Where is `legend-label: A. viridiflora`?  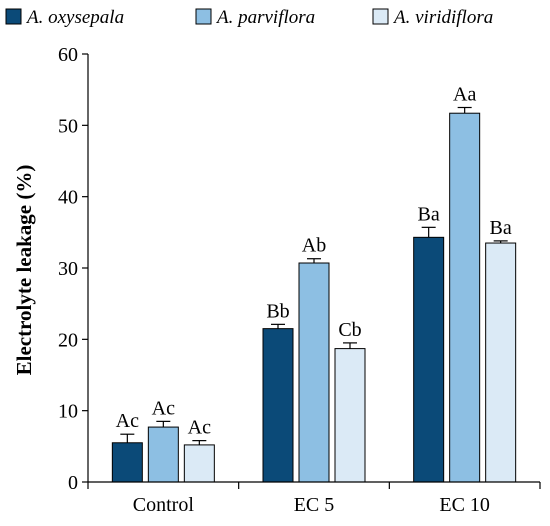
legend-label: A. viridiflora is located at coordinates (442, 17).